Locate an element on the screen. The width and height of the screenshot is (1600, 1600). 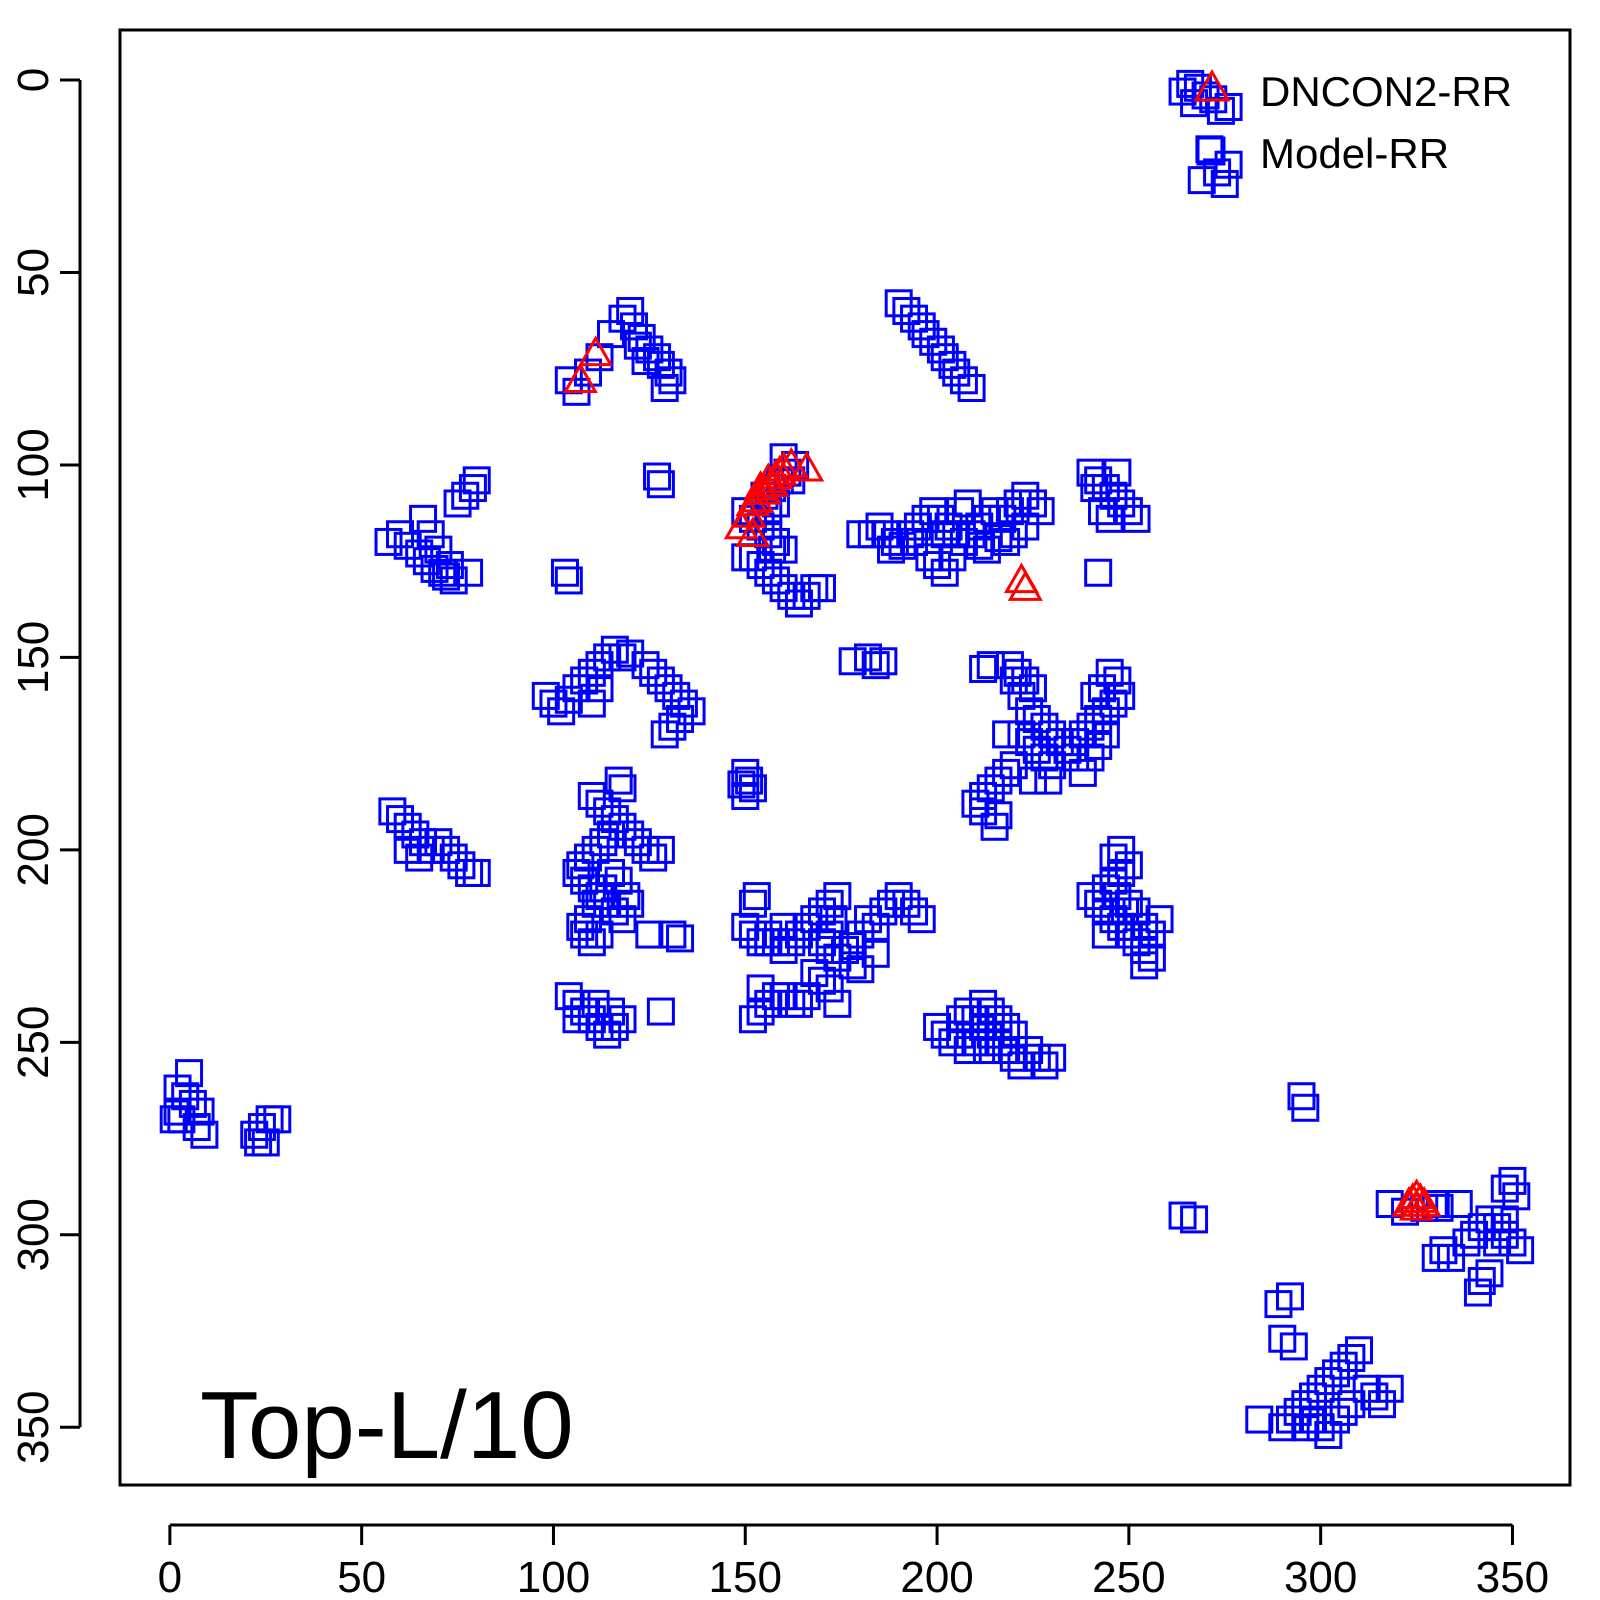
legend-marker-model is located at coordinates (1211, 151).